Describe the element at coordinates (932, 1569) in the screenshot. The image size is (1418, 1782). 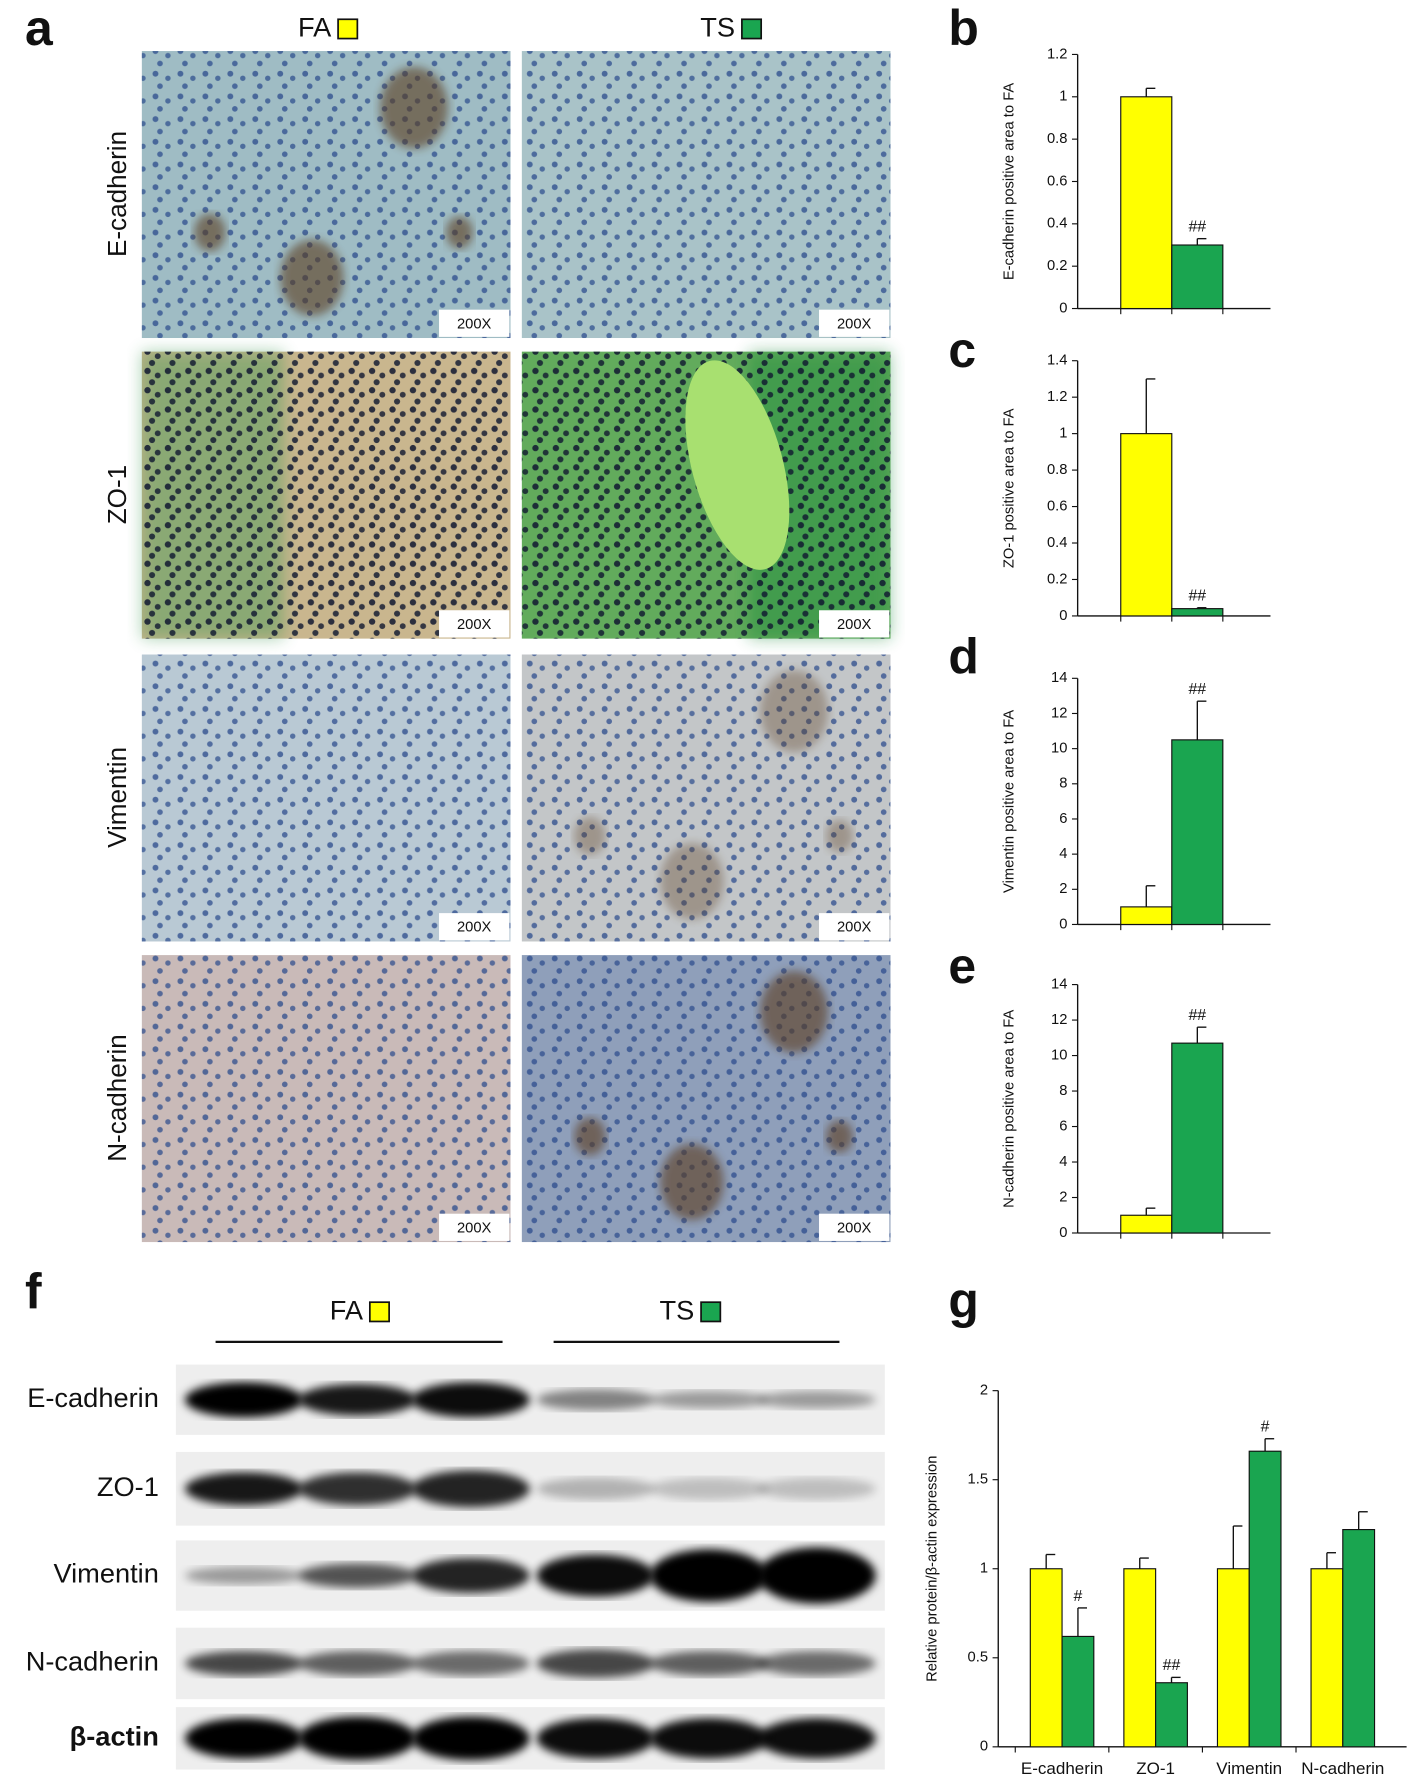
I see `y-axis-label: Relative protein/β-actin expression` at that location.